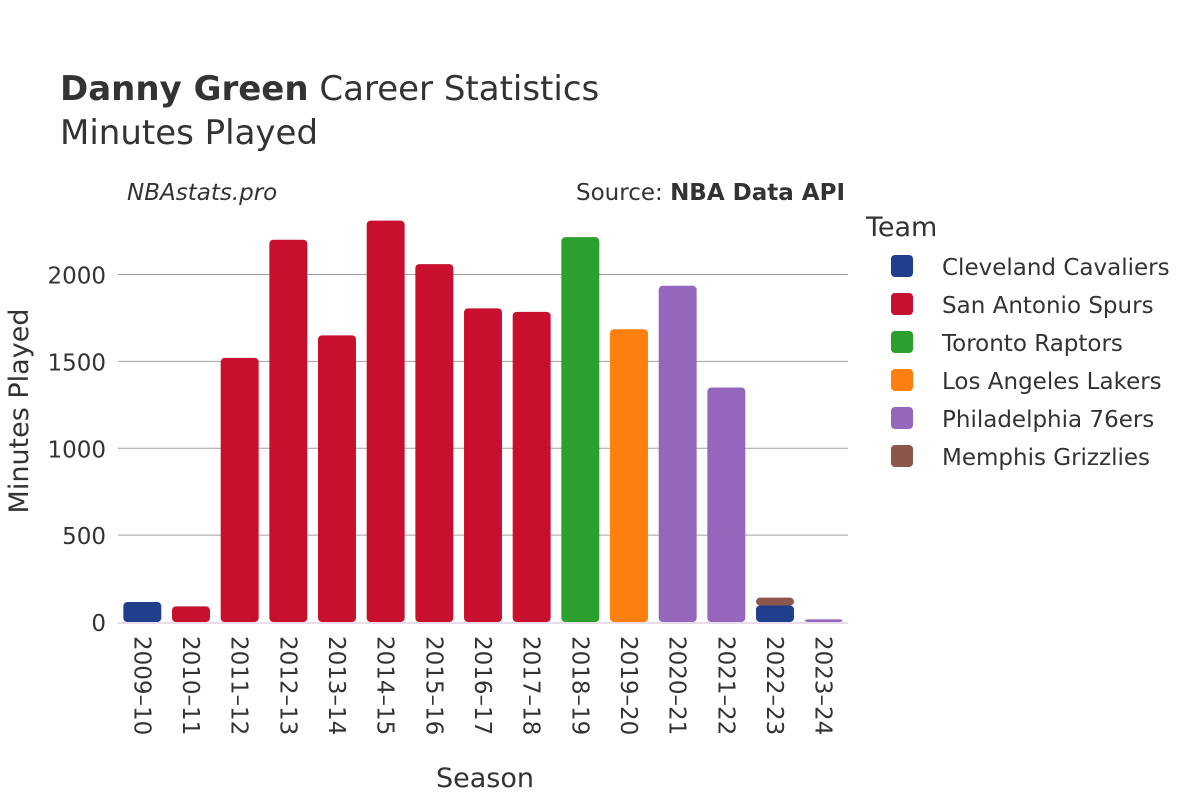 The image size is (1200, 800). I want to click on bar-2022–23-5, so click(775, 601).